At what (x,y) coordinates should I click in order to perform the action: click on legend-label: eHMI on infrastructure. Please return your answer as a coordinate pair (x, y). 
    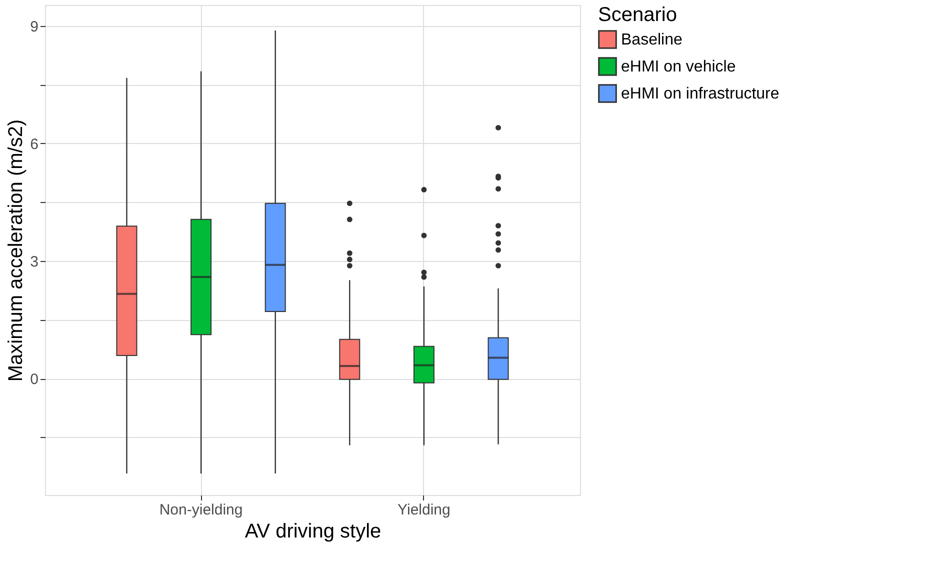
    Looking at the image, I should click on (700, 94).